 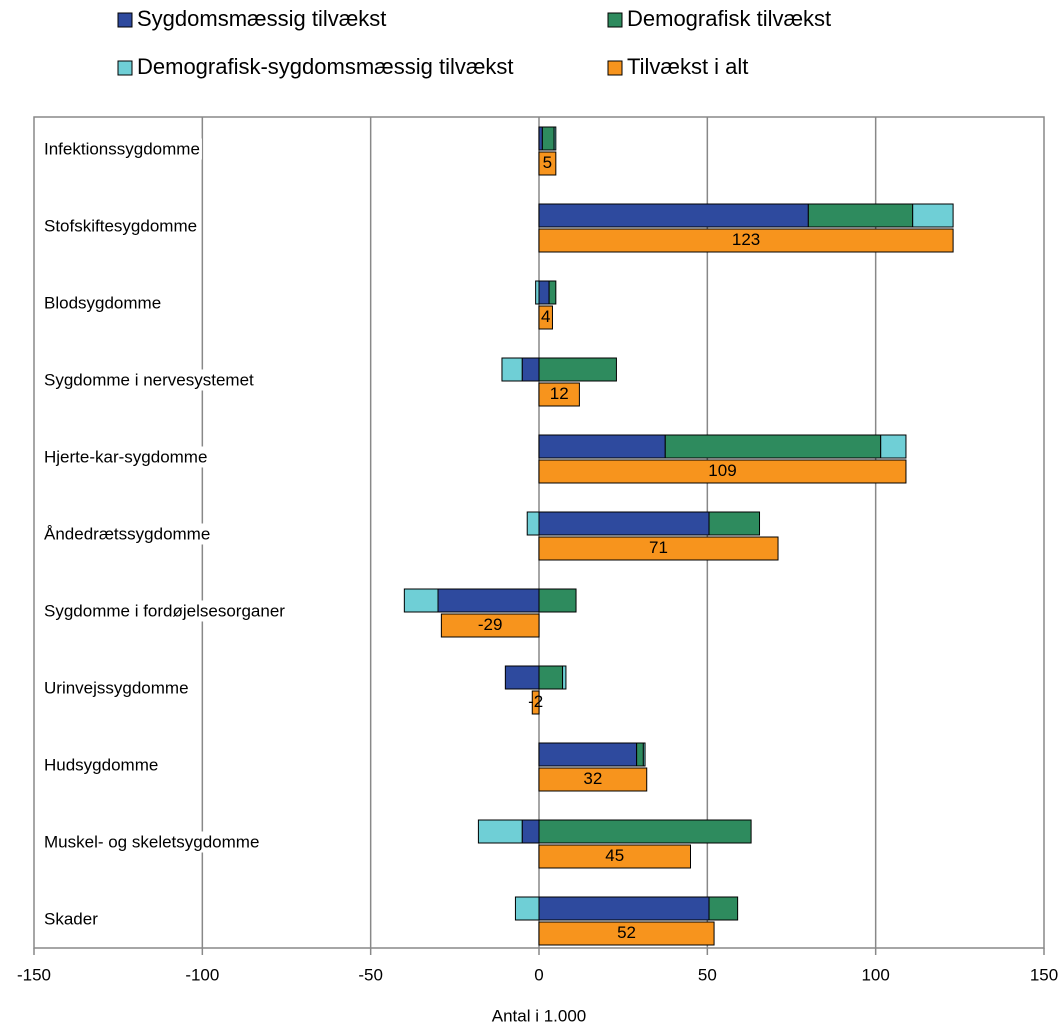 What do you see at coordinates (261, 18) in the screenshot?
I see `legend-label: Sygdomsmæssig tilvækst` at bounding box center [261, 18].